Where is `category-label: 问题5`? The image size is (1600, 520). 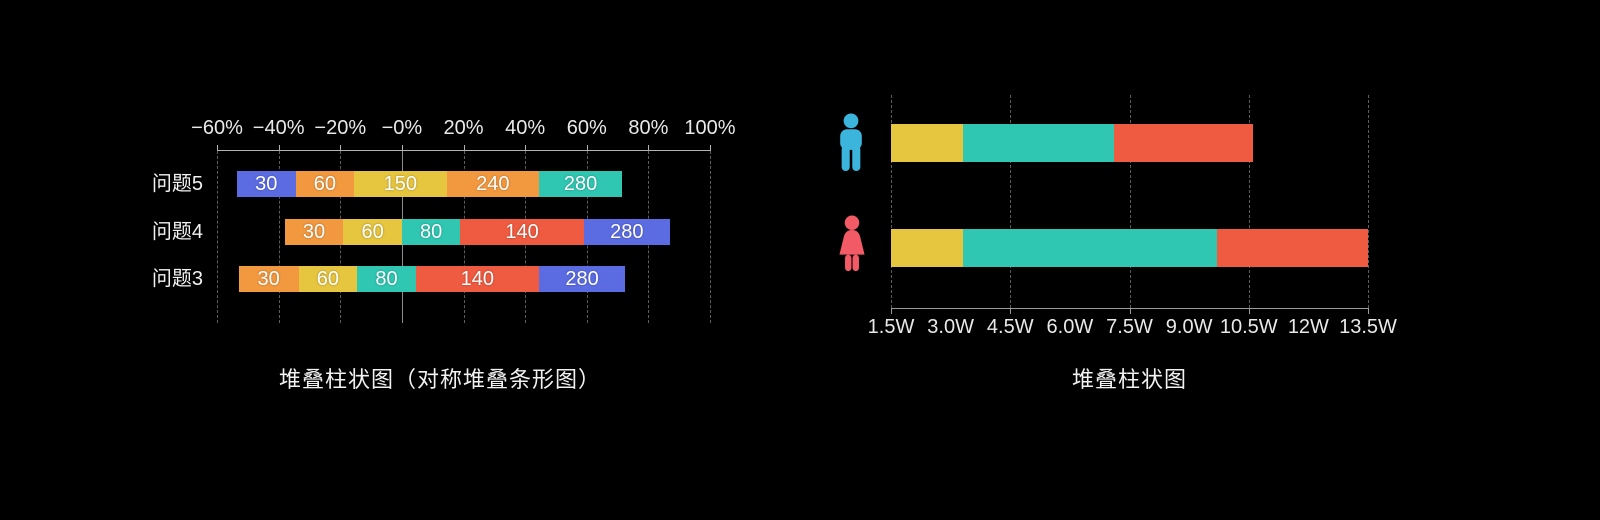
category-label: 问题5 is located at coordinates (177, 184).